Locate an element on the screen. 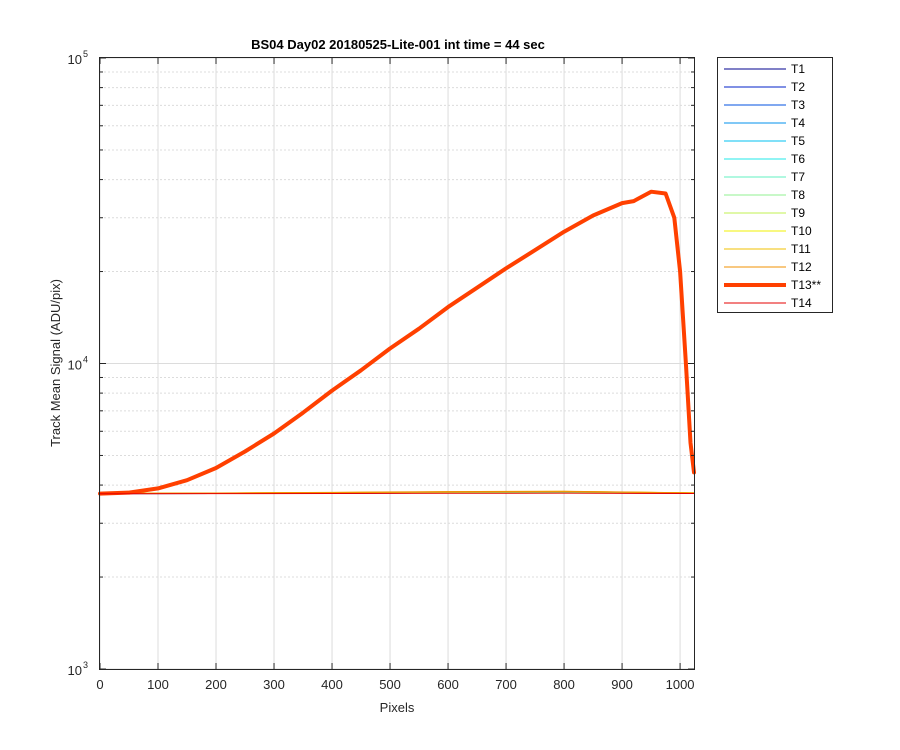 The height and width of the screenshot is (750, 900). legend-label-T2: T2 is located at coordinates (798, 87).